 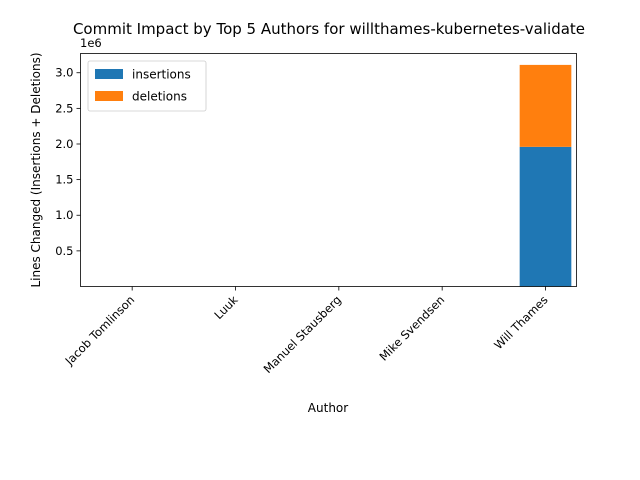 What do you see at coordinates (64, 108) in the screenshot?
I see `y-tick-label: 2.5` at bounding box center [64, 108].